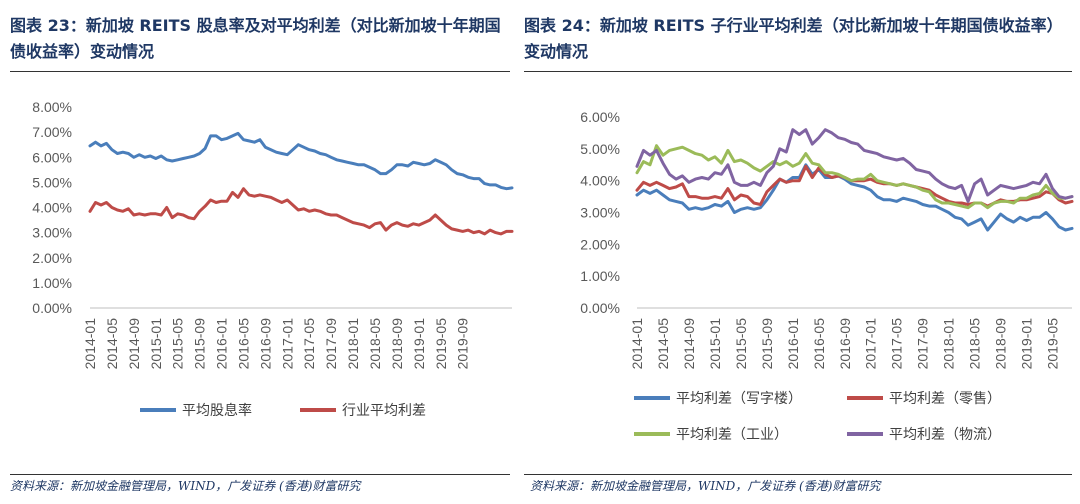 The height and width of the screenshot is (504, 1080). What do you see at coordinates (798, 474) in the screenshot?
I see `right-source-rule` at bounding box center [798, 474].